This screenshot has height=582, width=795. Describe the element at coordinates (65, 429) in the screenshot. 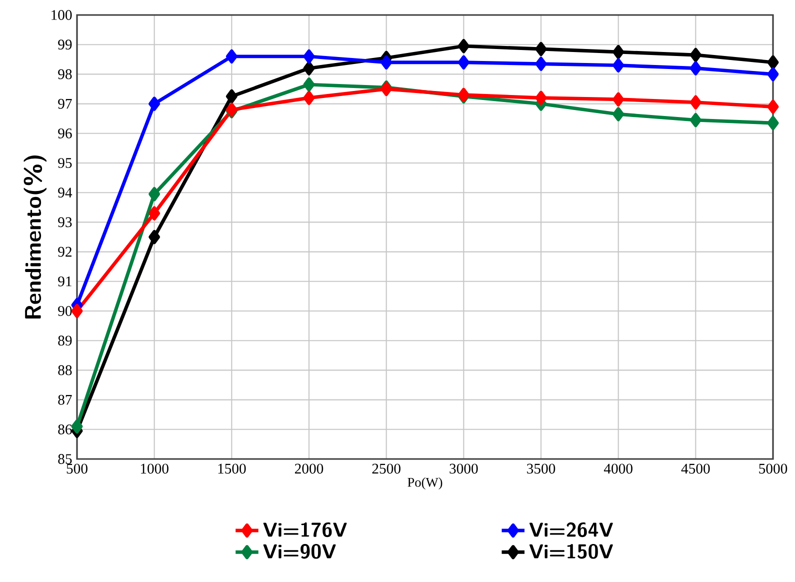

I see `y-tick-label: 86` at that location.